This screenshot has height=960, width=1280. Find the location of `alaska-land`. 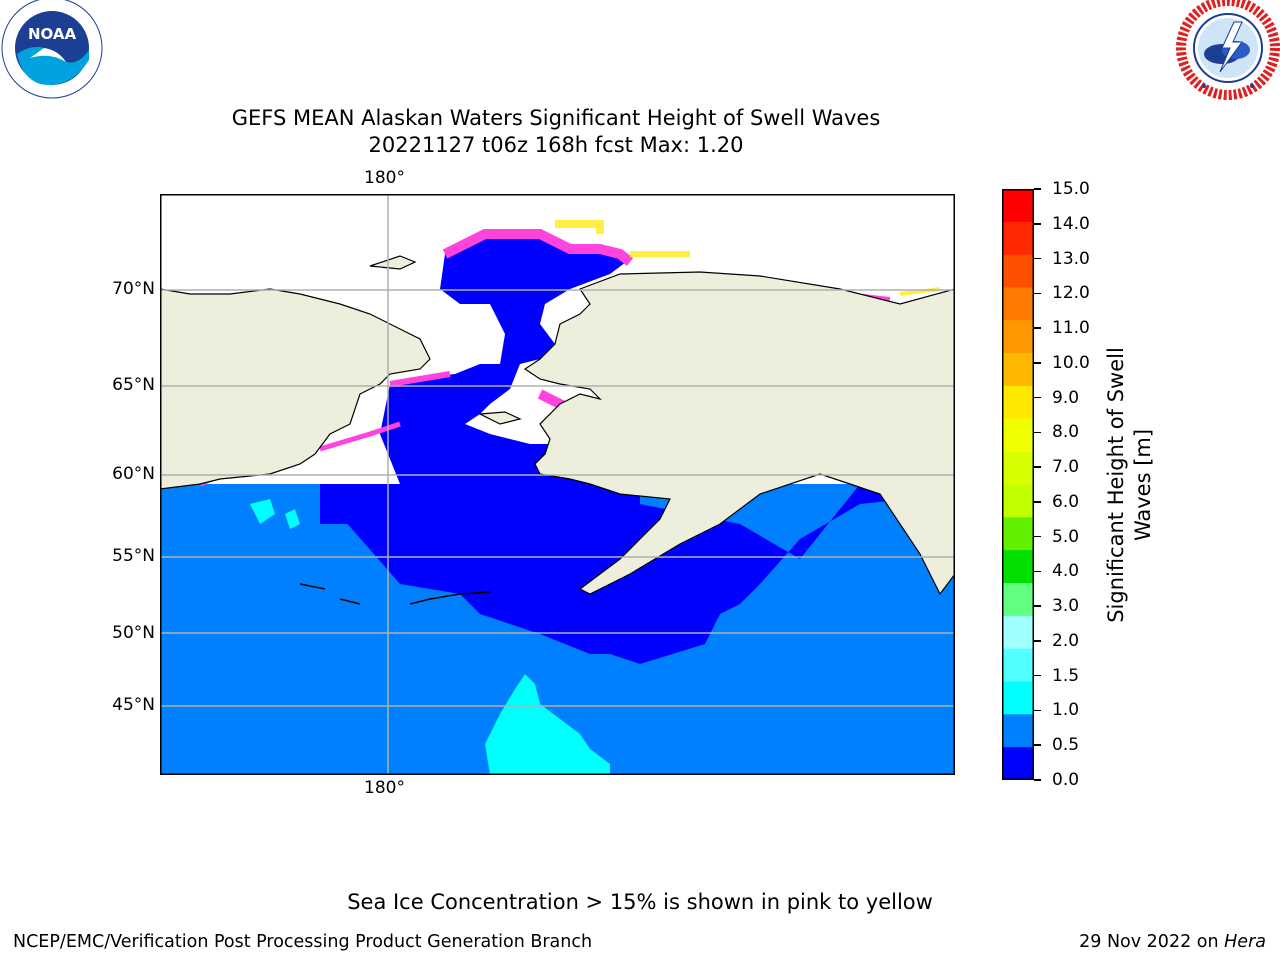

alaska-land is located at coordinates (739, 433).